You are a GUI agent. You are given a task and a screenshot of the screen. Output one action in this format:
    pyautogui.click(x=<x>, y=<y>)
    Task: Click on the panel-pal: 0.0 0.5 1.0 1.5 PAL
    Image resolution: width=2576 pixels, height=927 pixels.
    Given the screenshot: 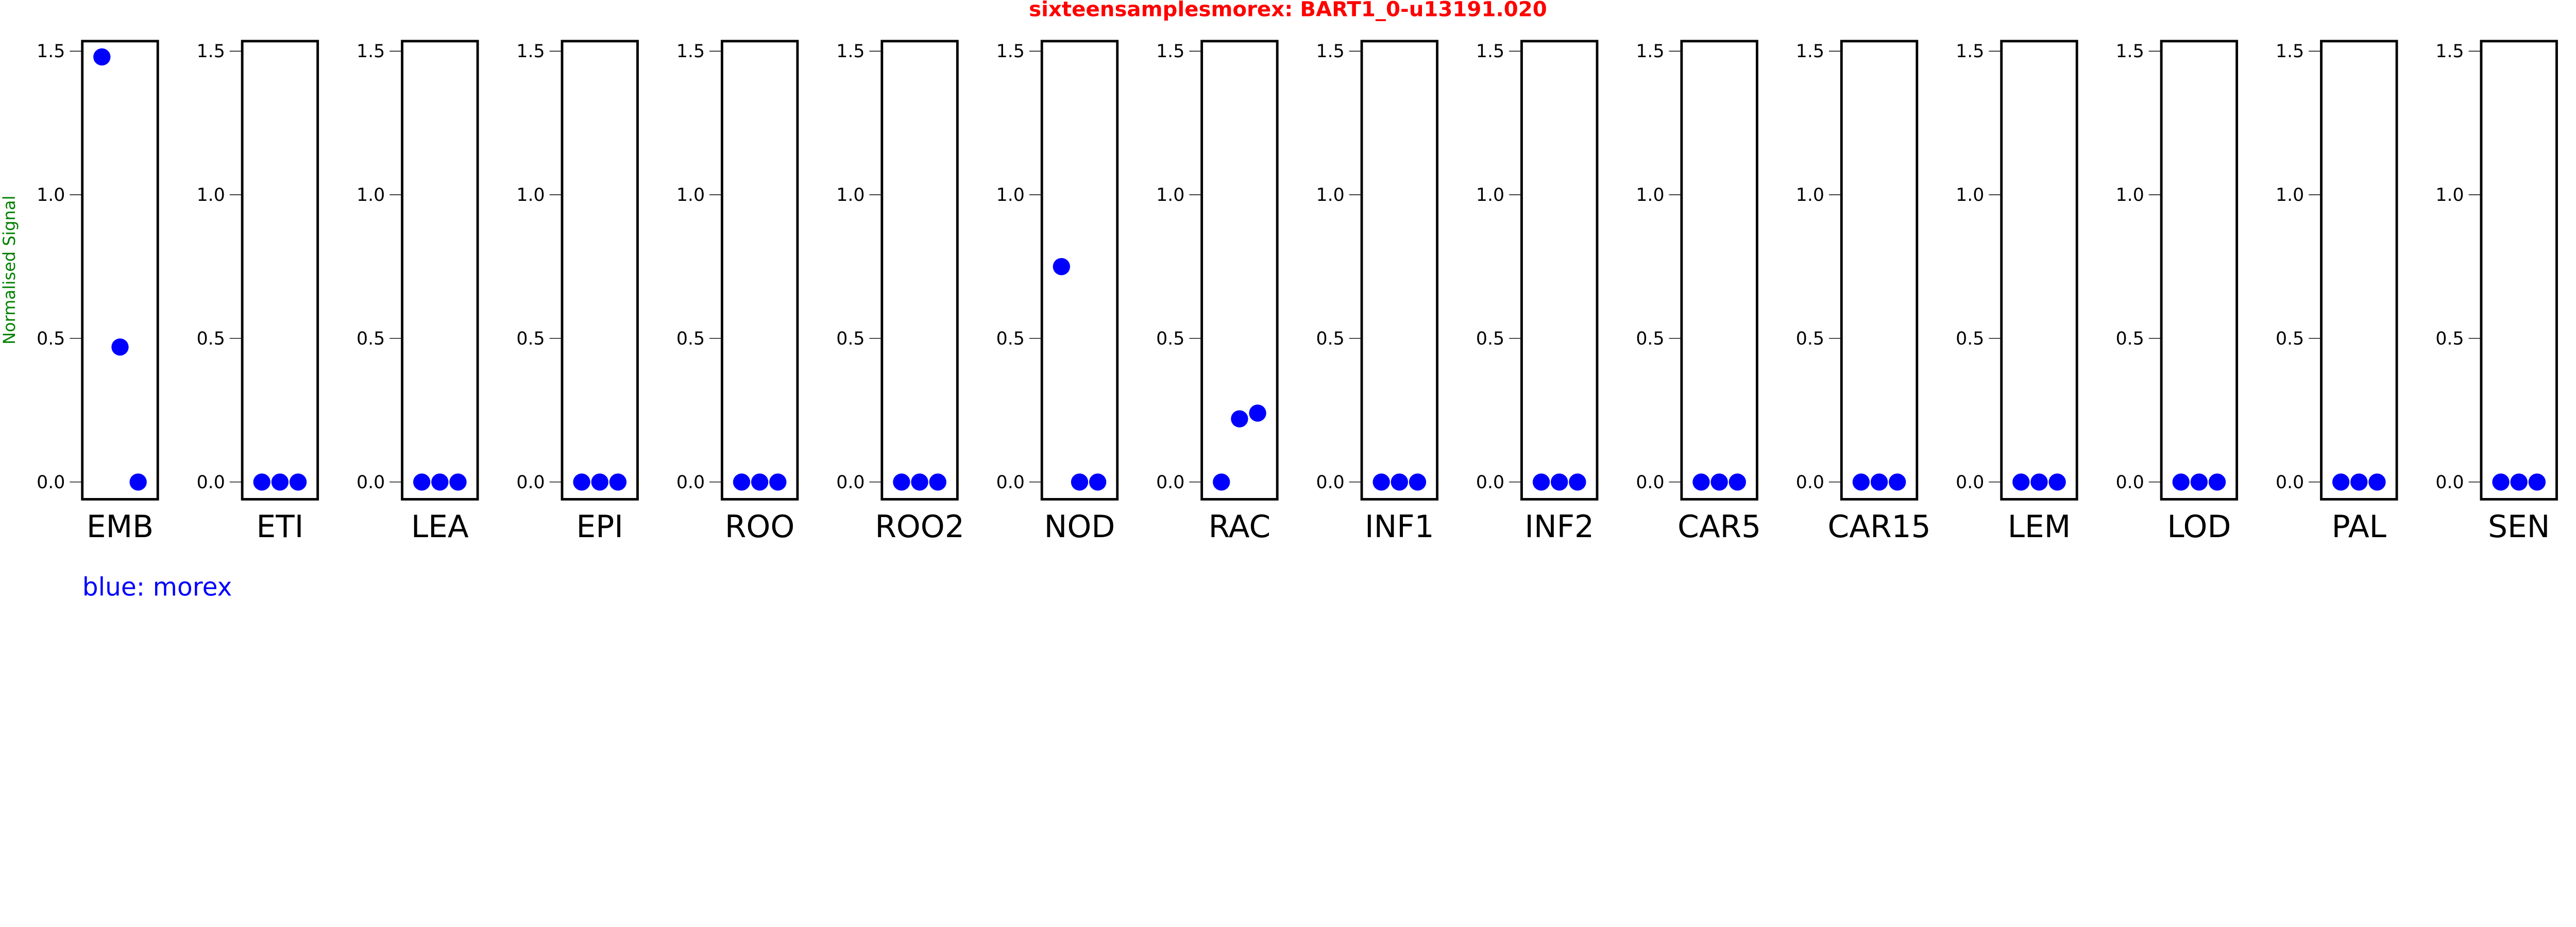 What is the action you would take?
    pyautogui.click(x=2337, y=292)
    